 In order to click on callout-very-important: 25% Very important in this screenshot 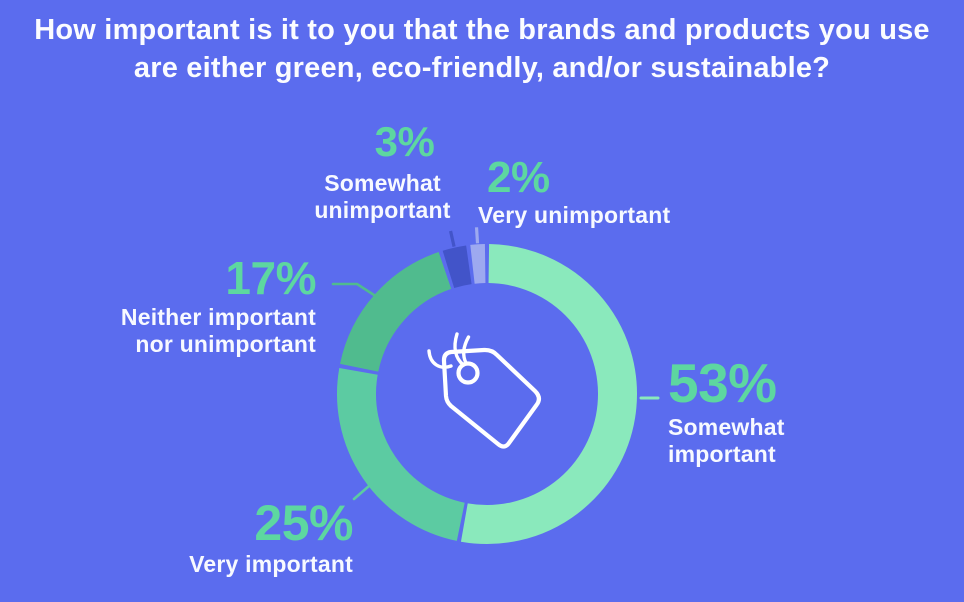, I will do `click(271, 538)`.